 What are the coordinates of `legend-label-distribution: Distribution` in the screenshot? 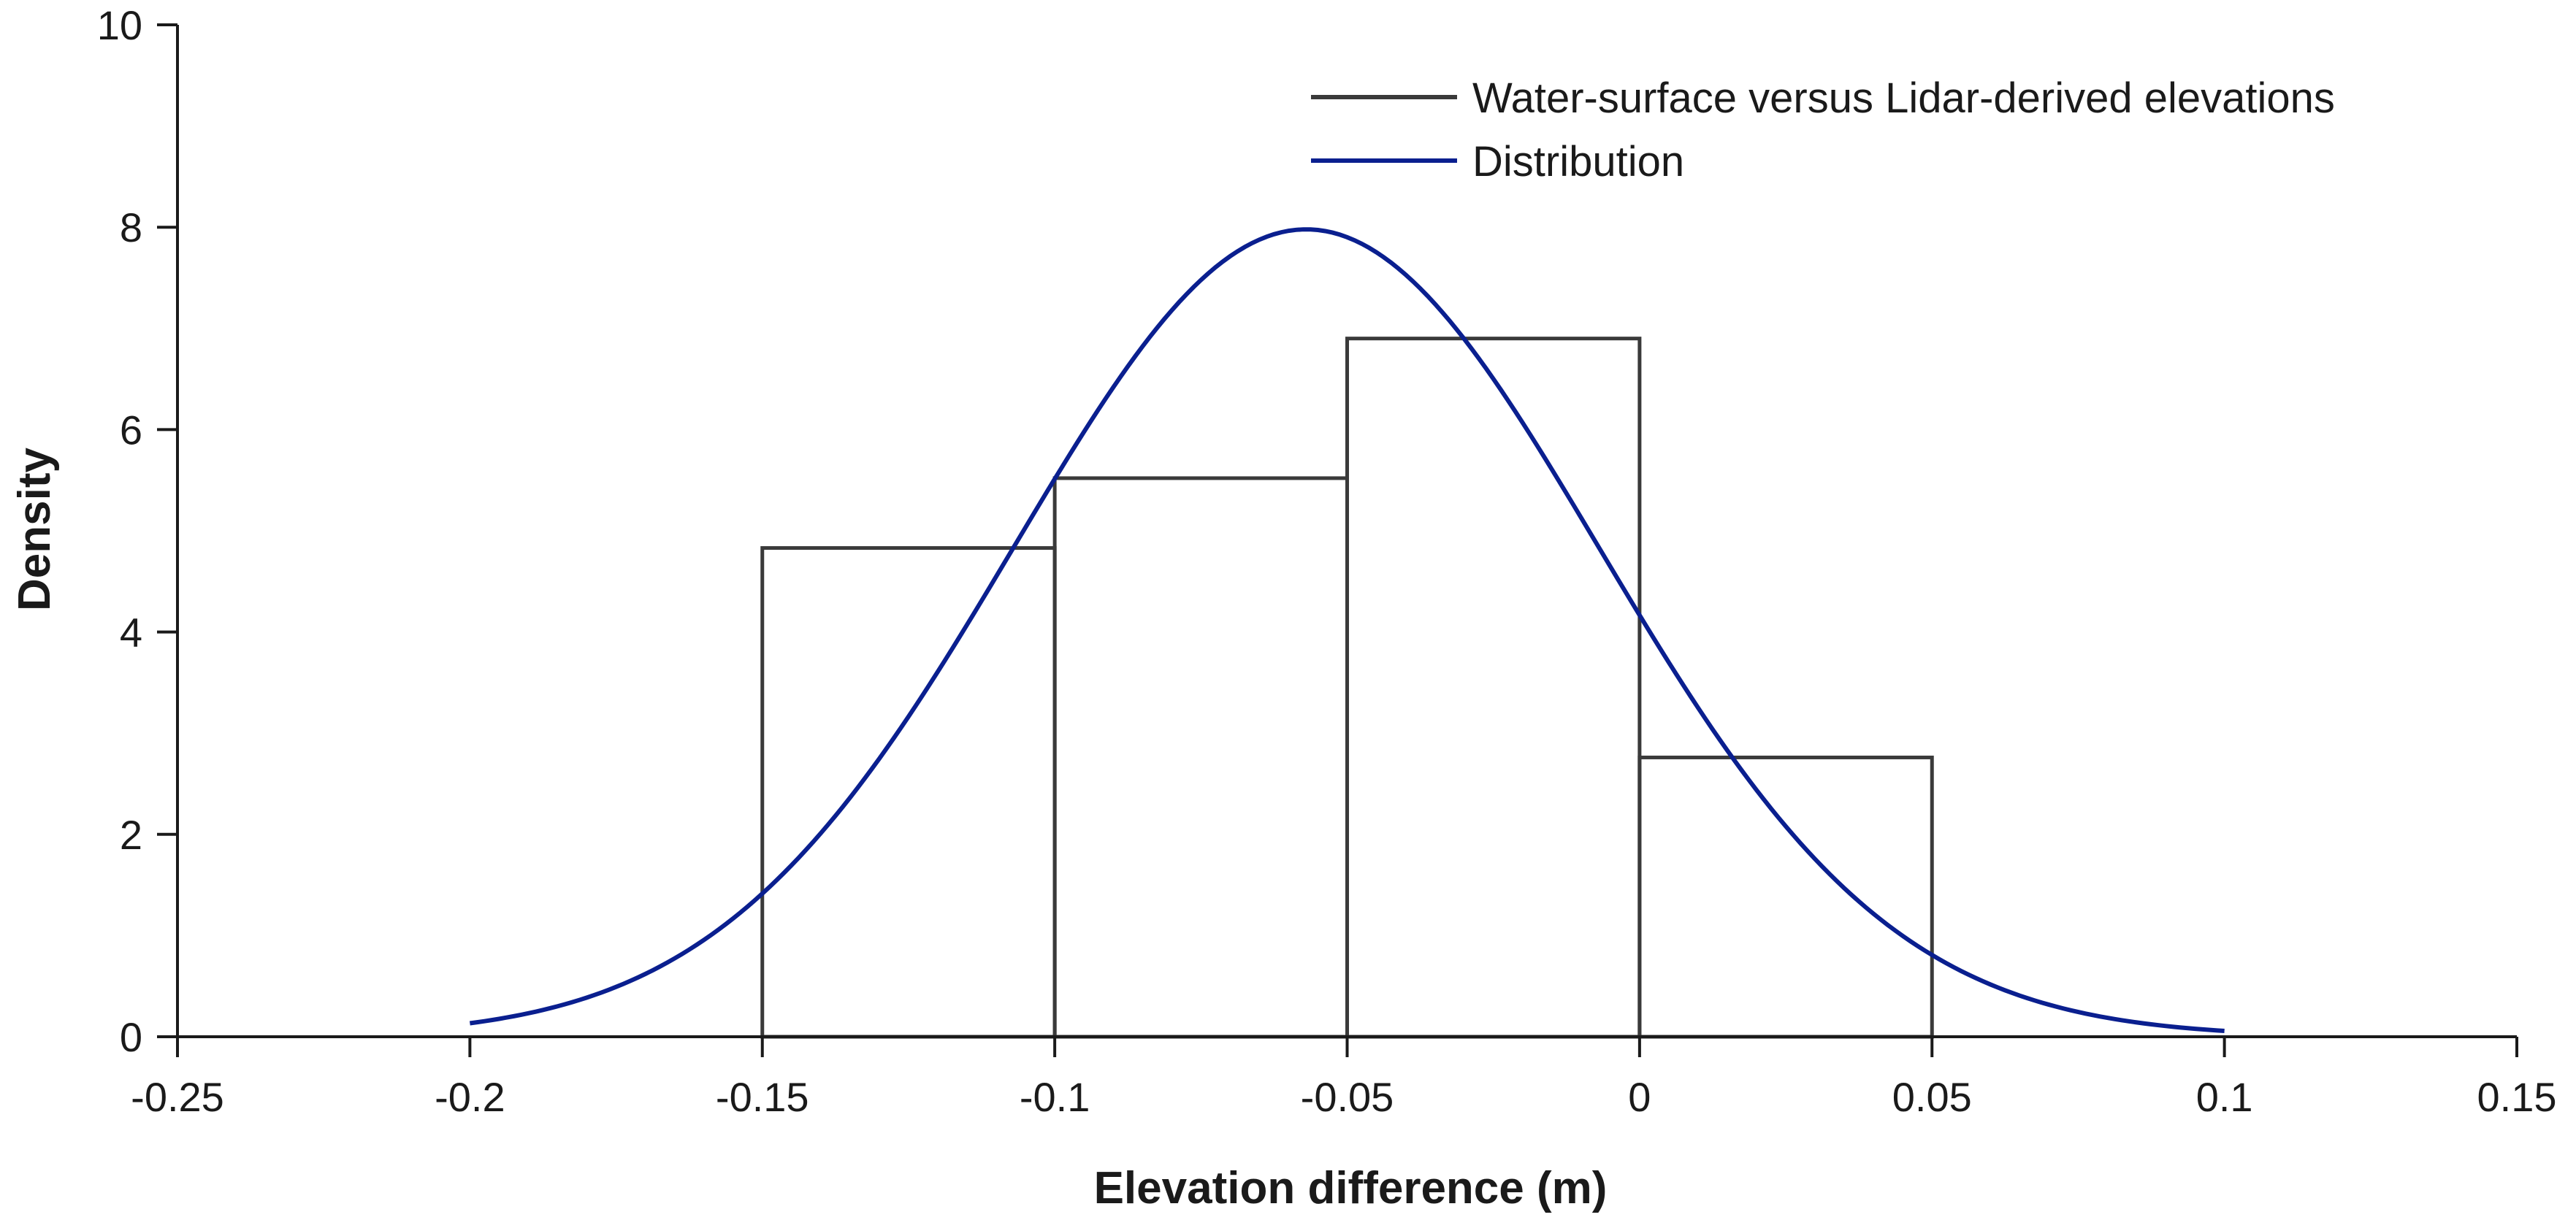 It's located at (1578, 162).